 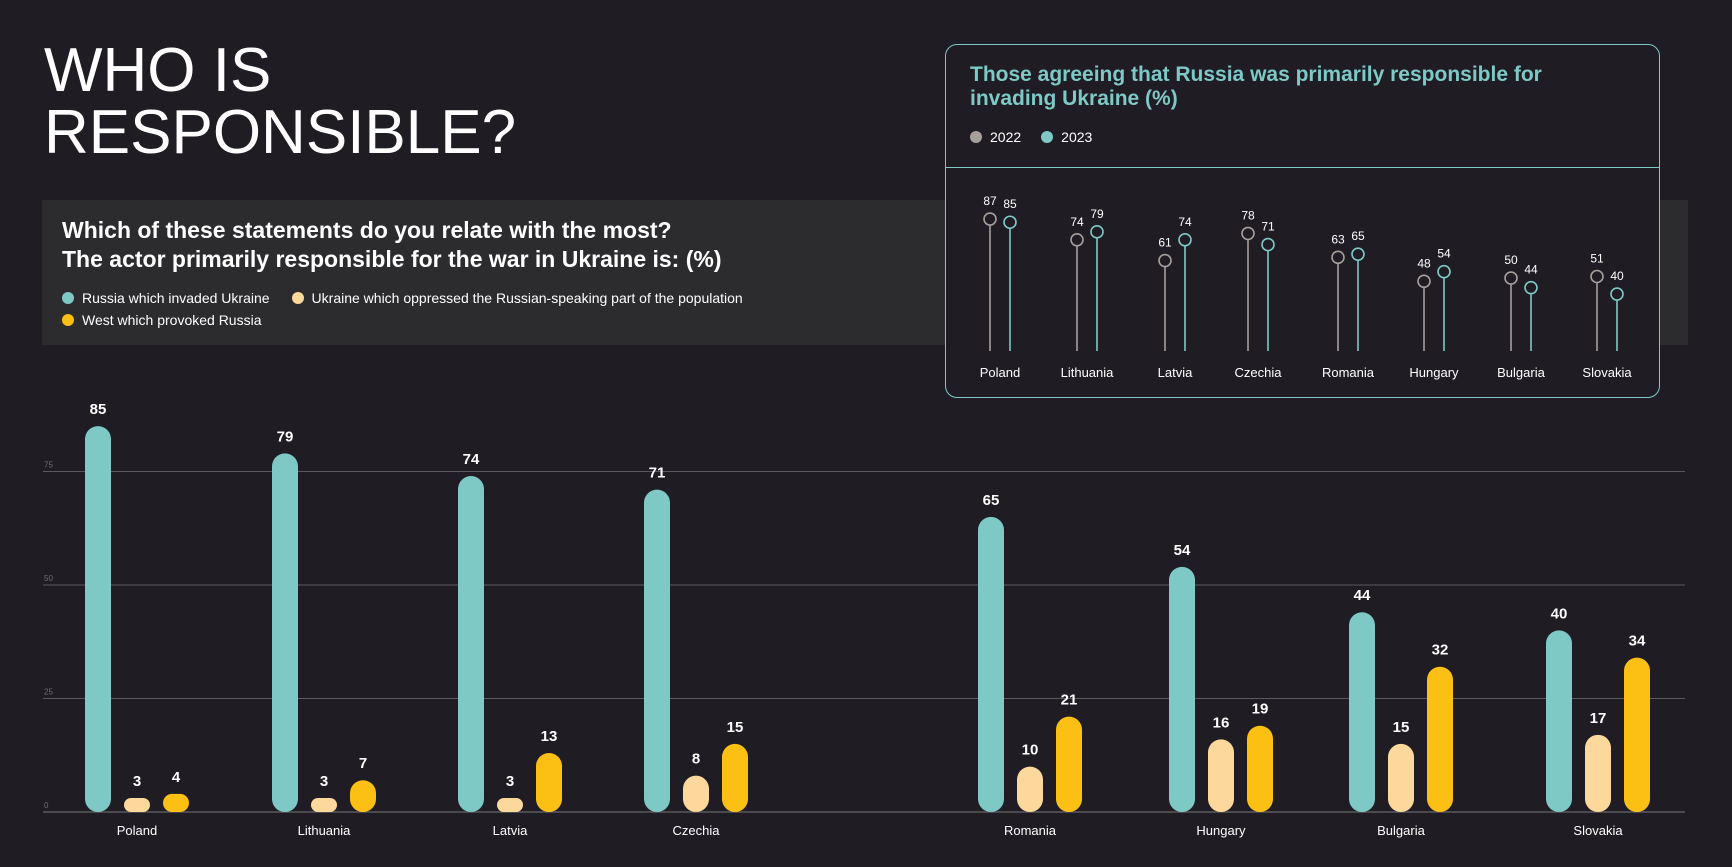 I want to click on y-tick-label: 0, so click(x=46, y=805).